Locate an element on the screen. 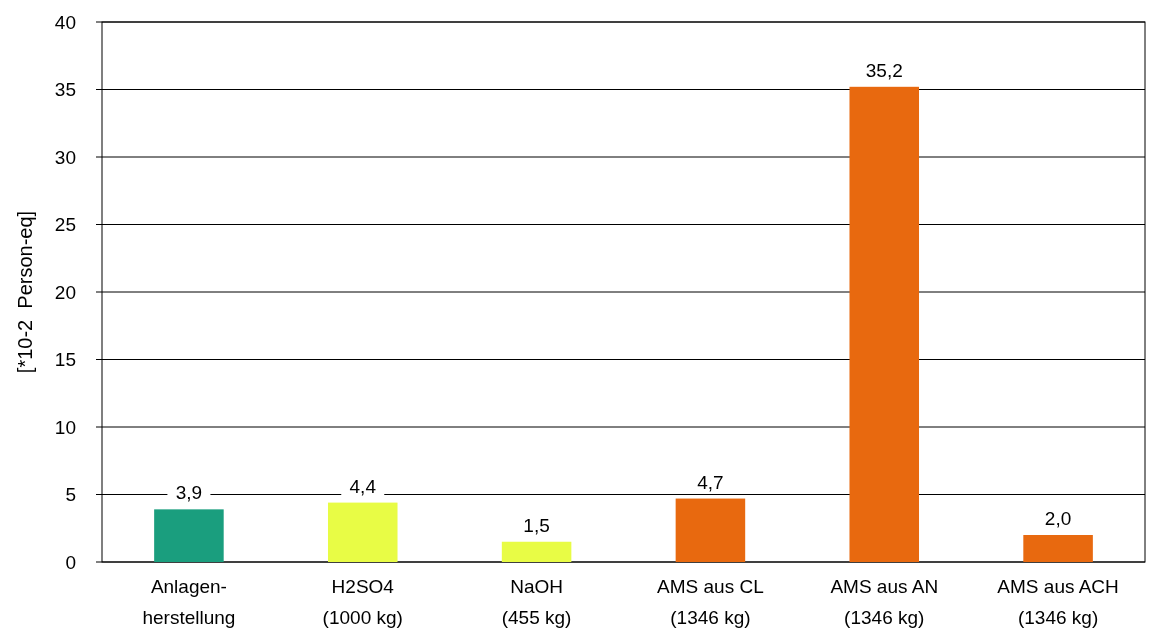 The width and height of the screenshot is (1155, 641). data-label: 1,5 is located at coordinates (536, 525).